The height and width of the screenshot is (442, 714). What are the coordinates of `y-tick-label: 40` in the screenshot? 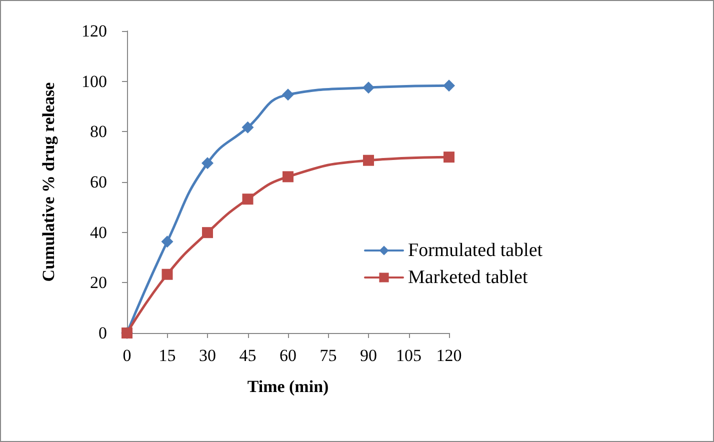 It's located at (98, 232).